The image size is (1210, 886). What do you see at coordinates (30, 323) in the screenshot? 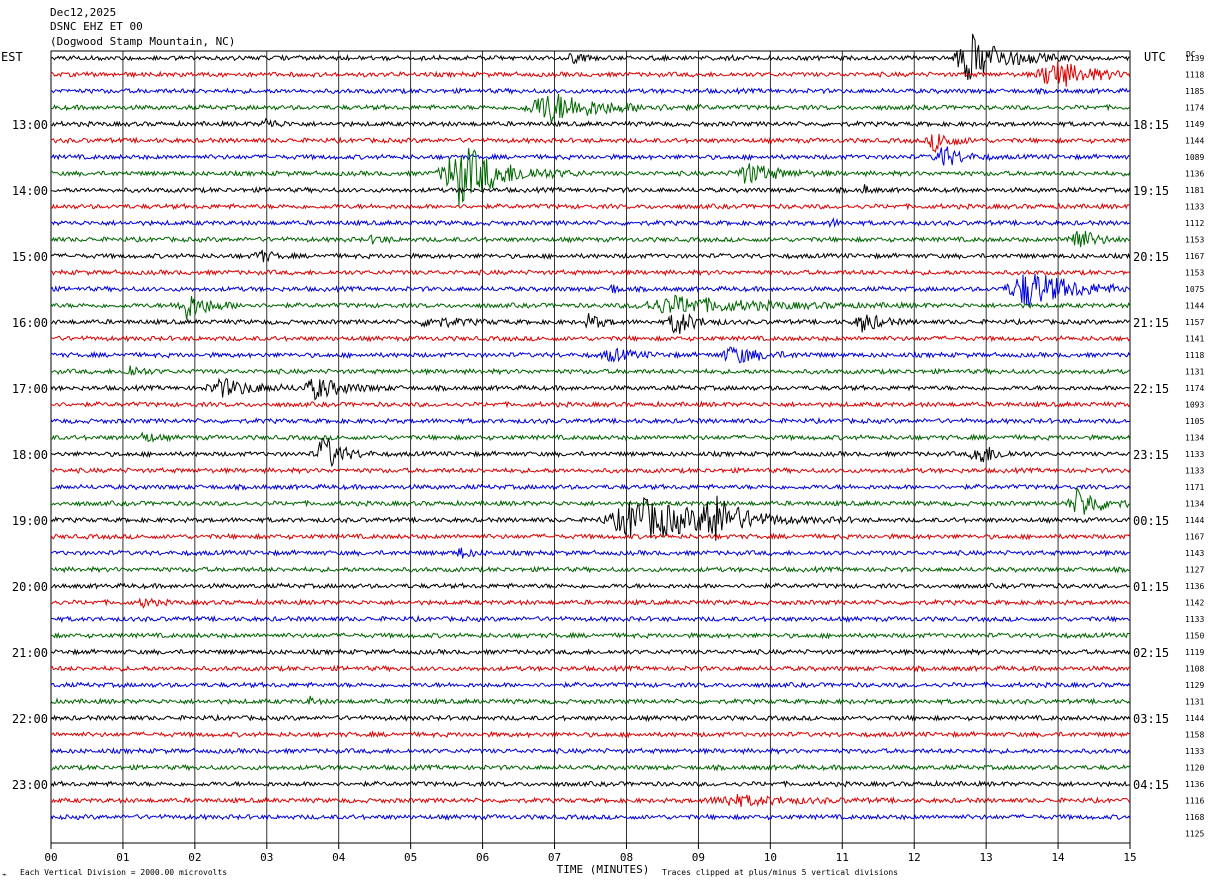
I see `est-hour-label: 16:00` at bounding box center [30, 323].